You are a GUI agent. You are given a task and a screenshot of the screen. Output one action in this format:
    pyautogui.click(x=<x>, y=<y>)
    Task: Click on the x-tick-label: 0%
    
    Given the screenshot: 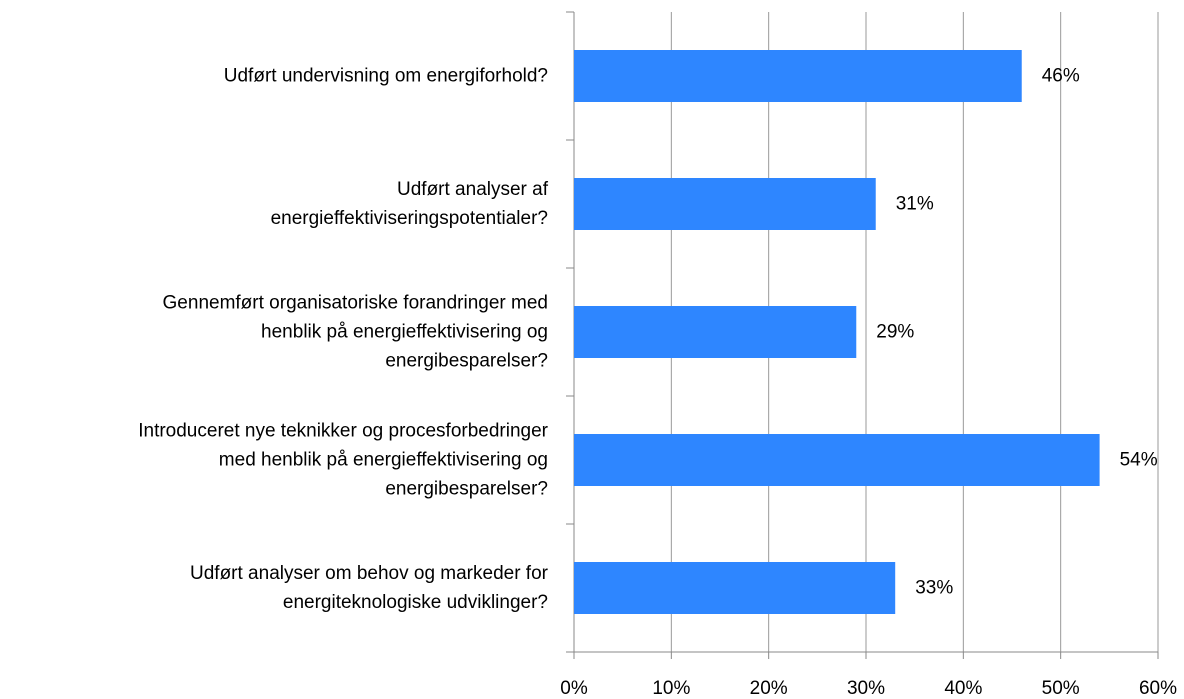 What is the action you would take?
    pyautogui.click(x=574, y=688)
    